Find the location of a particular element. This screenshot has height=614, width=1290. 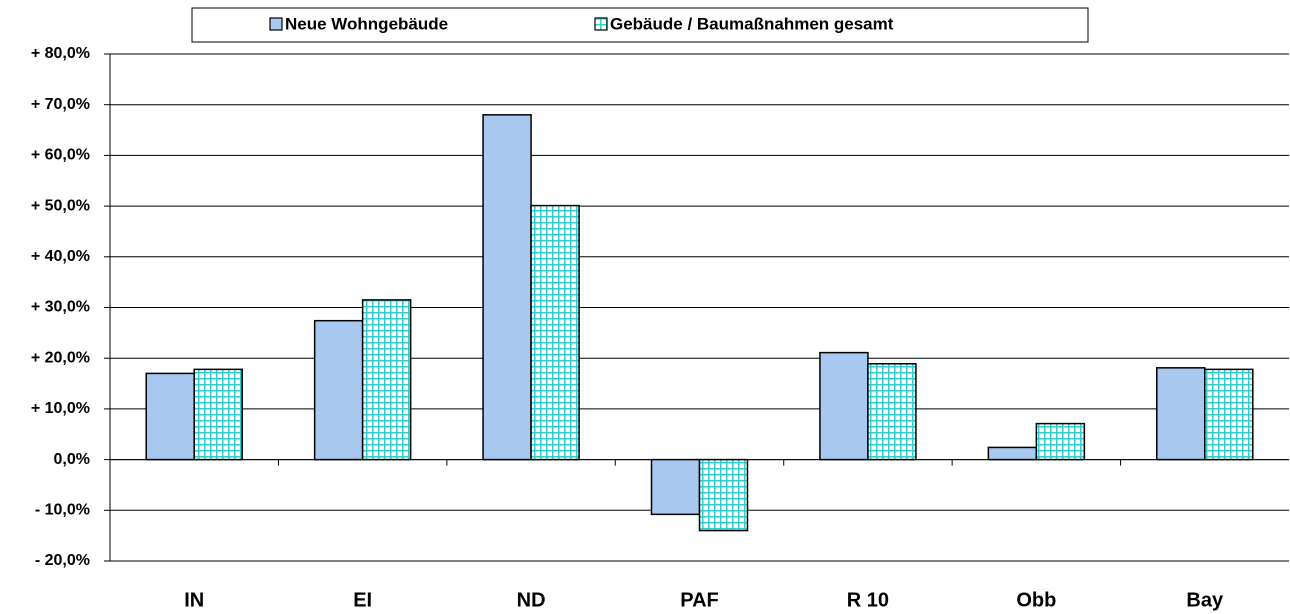

y-tick-label: - 20,0% is located at coordinates (62, 560).